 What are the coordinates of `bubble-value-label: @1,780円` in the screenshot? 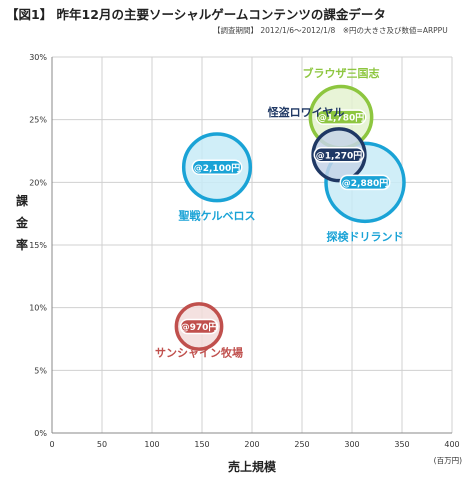 It's located at (341, 118).